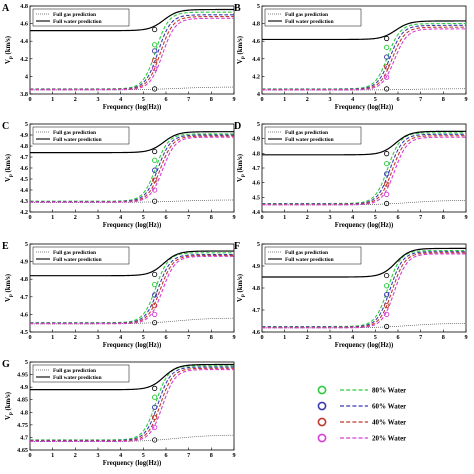 Image resolution: width=474 pixels, height=474 pixels. I want to click on y-tick-label: 4.75, so click(22, 425).